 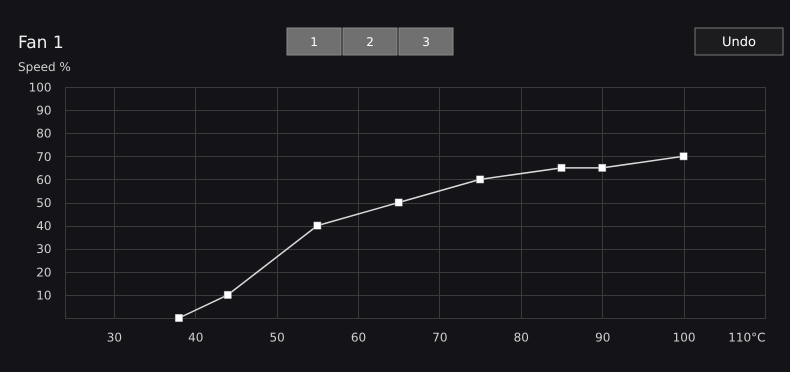 What do you see at coordinates (44, 249) in the screenshot?
I see `y-tick-label: 30` at bounding box center [44, 249].